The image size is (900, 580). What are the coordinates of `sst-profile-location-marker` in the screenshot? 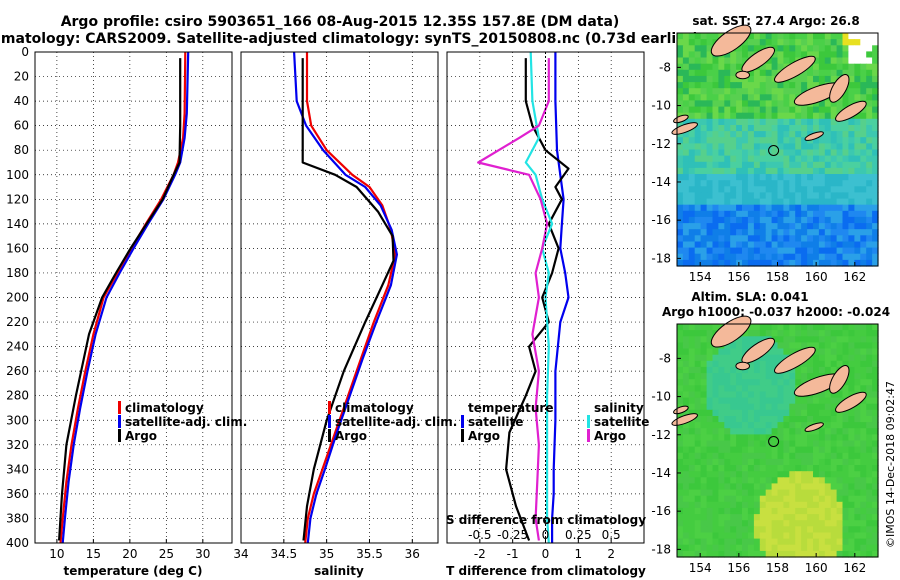 It's located at (774, 150).